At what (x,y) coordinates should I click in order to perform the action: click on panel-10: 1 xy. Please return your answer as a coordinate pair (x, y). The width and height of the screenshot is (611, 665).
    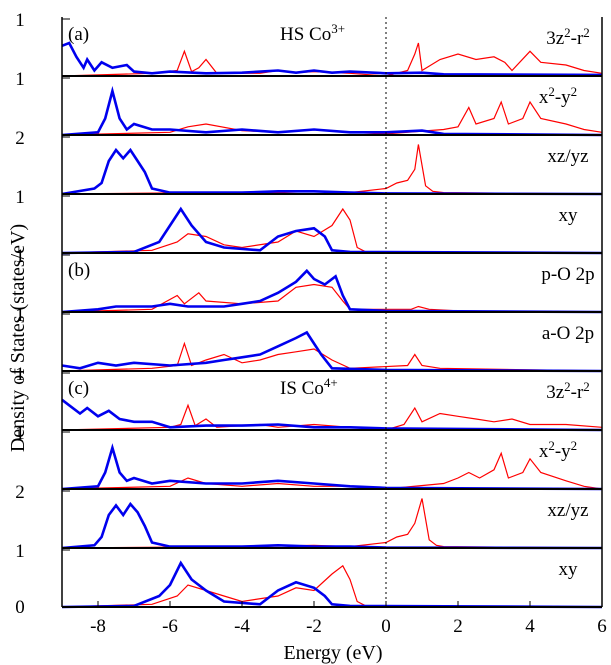
    Looking at the image, I should click on (308, 574).